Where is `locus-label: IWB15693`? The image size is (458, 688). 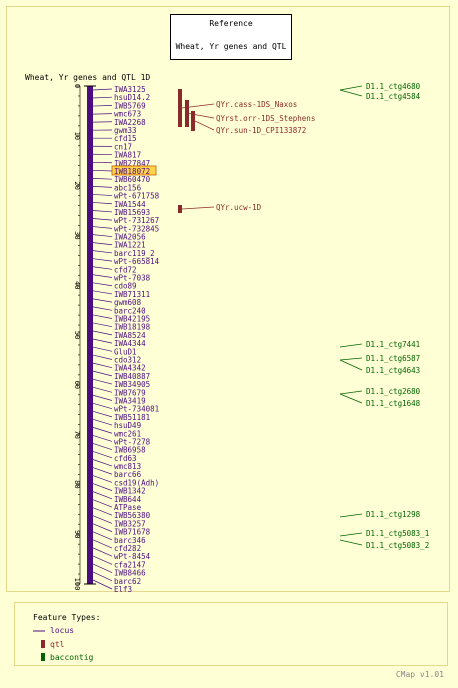
locus-label: IWB15693 is located at coordinates (132, 212).